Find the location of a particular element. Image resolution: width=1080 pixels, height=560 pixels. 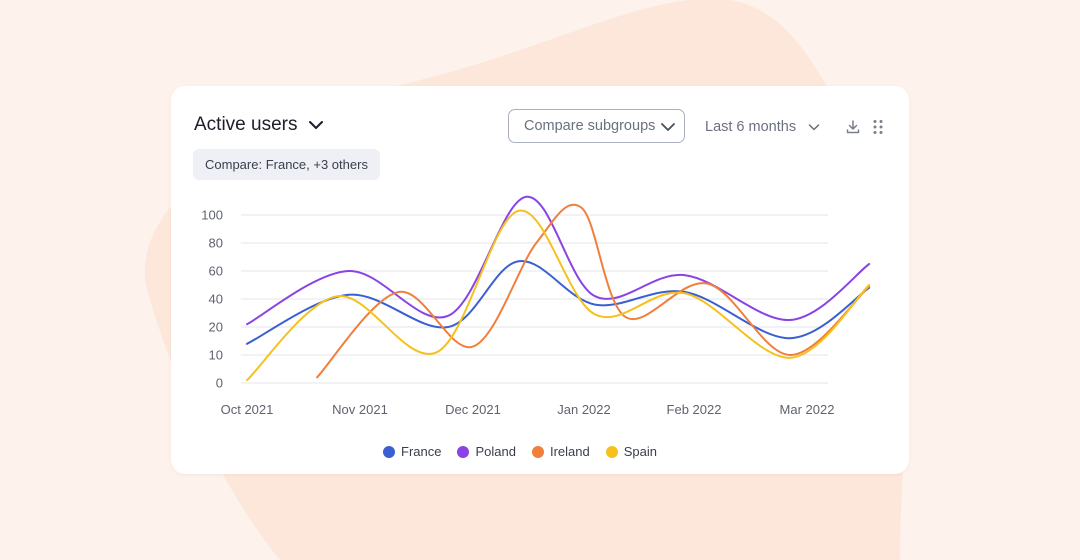

series-line-france is located at coordinates (558, 302).